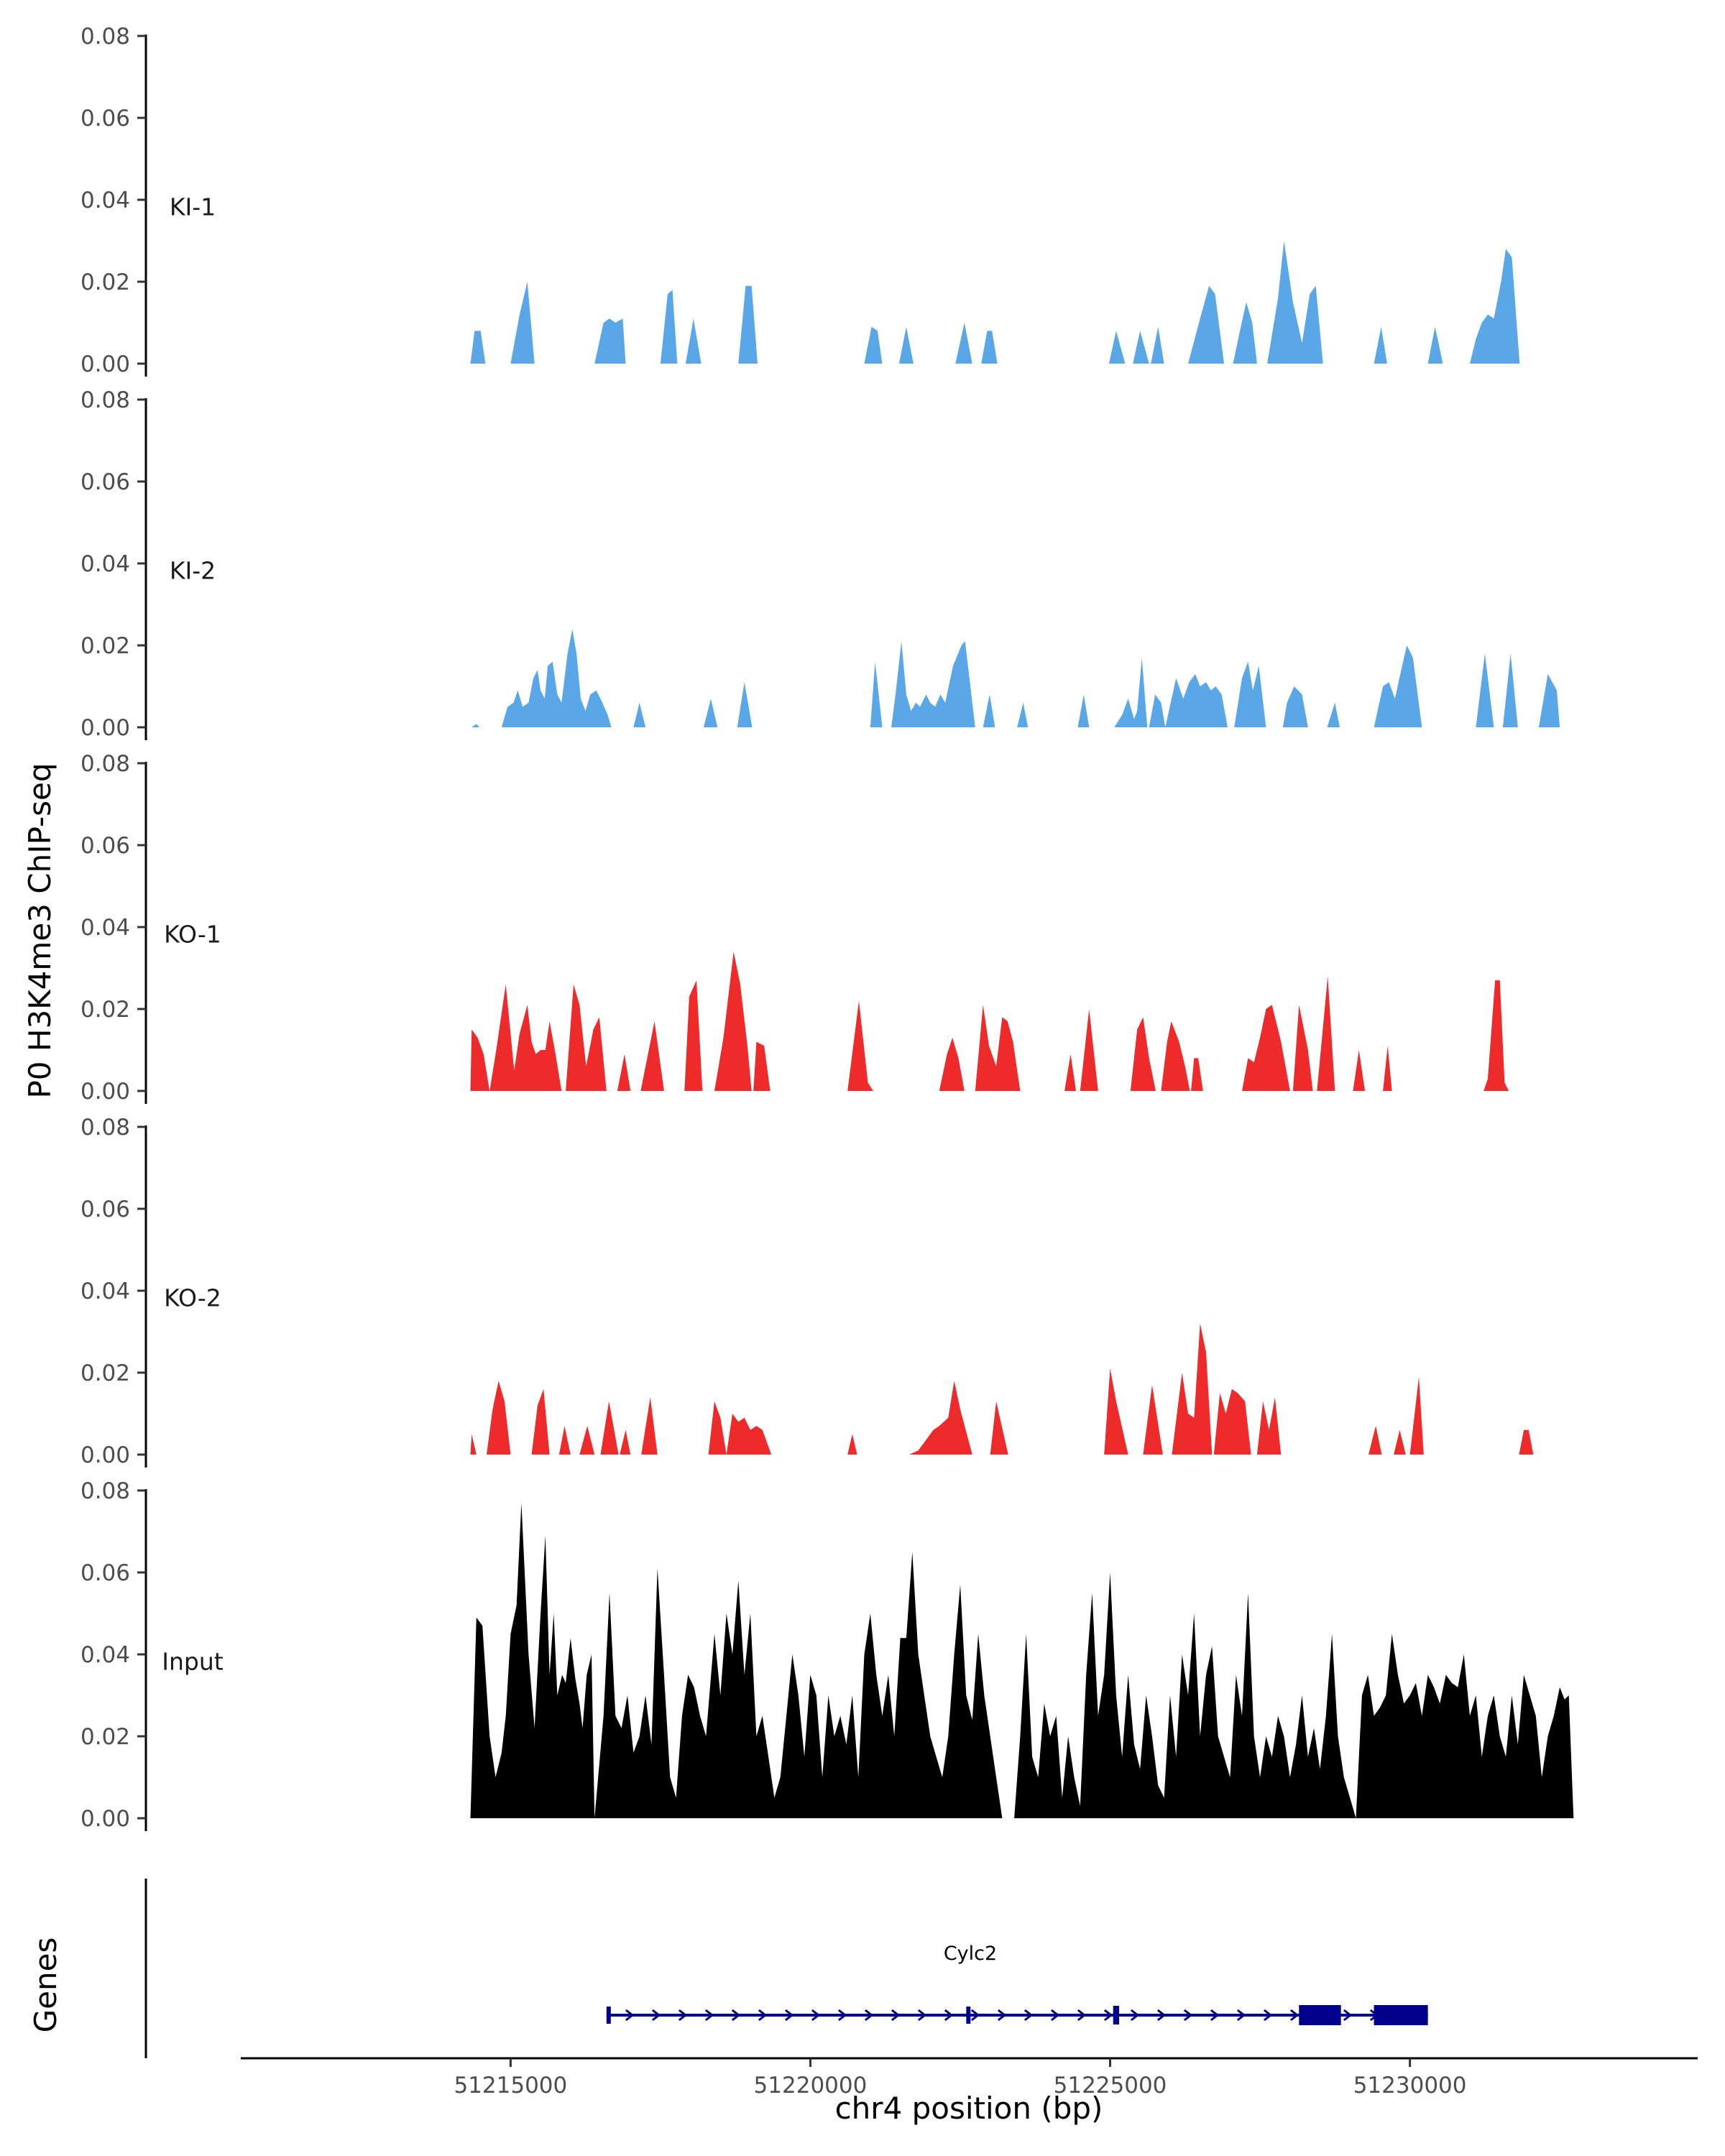 The height and width of the screenshot is (2156, 1725). Describe the element at coordinates (193, 570) in the screenshot. I see `track-label-ki-2: KI-2` at that location.